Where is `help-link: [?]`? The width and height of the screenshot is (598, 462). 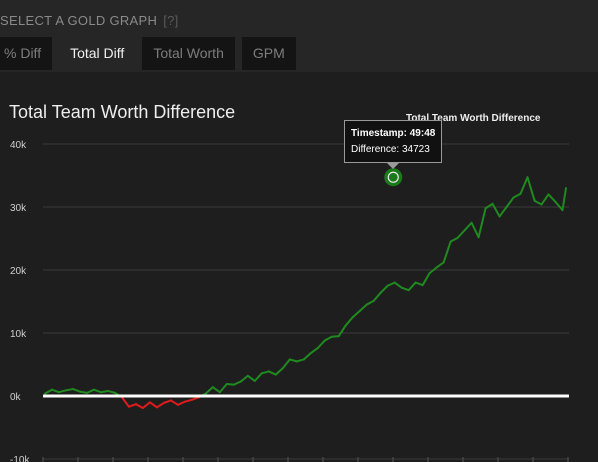 help-link: [?] is located at coordinates (171, 20).